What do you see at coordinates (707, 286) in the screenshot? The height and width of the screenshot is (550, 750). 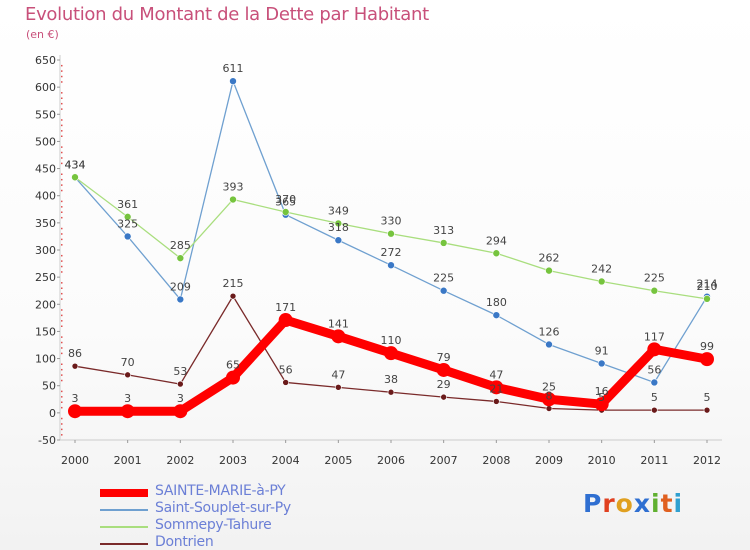 I see `data-label: 210` at bounding box center [707, 286].